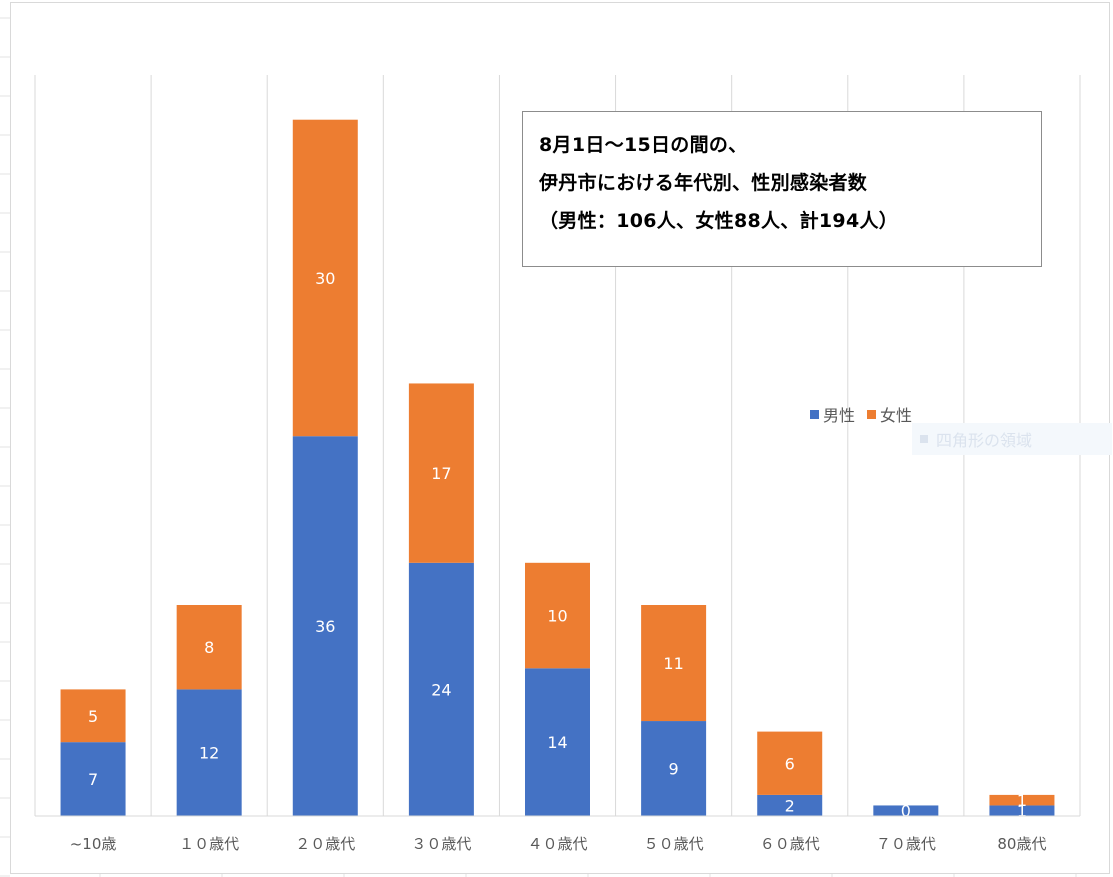 The image size is (1113, 877). Describe the element at coordinates (861, 414) in the screenshot. I see `chart-legend: 男性 女性` at that location.